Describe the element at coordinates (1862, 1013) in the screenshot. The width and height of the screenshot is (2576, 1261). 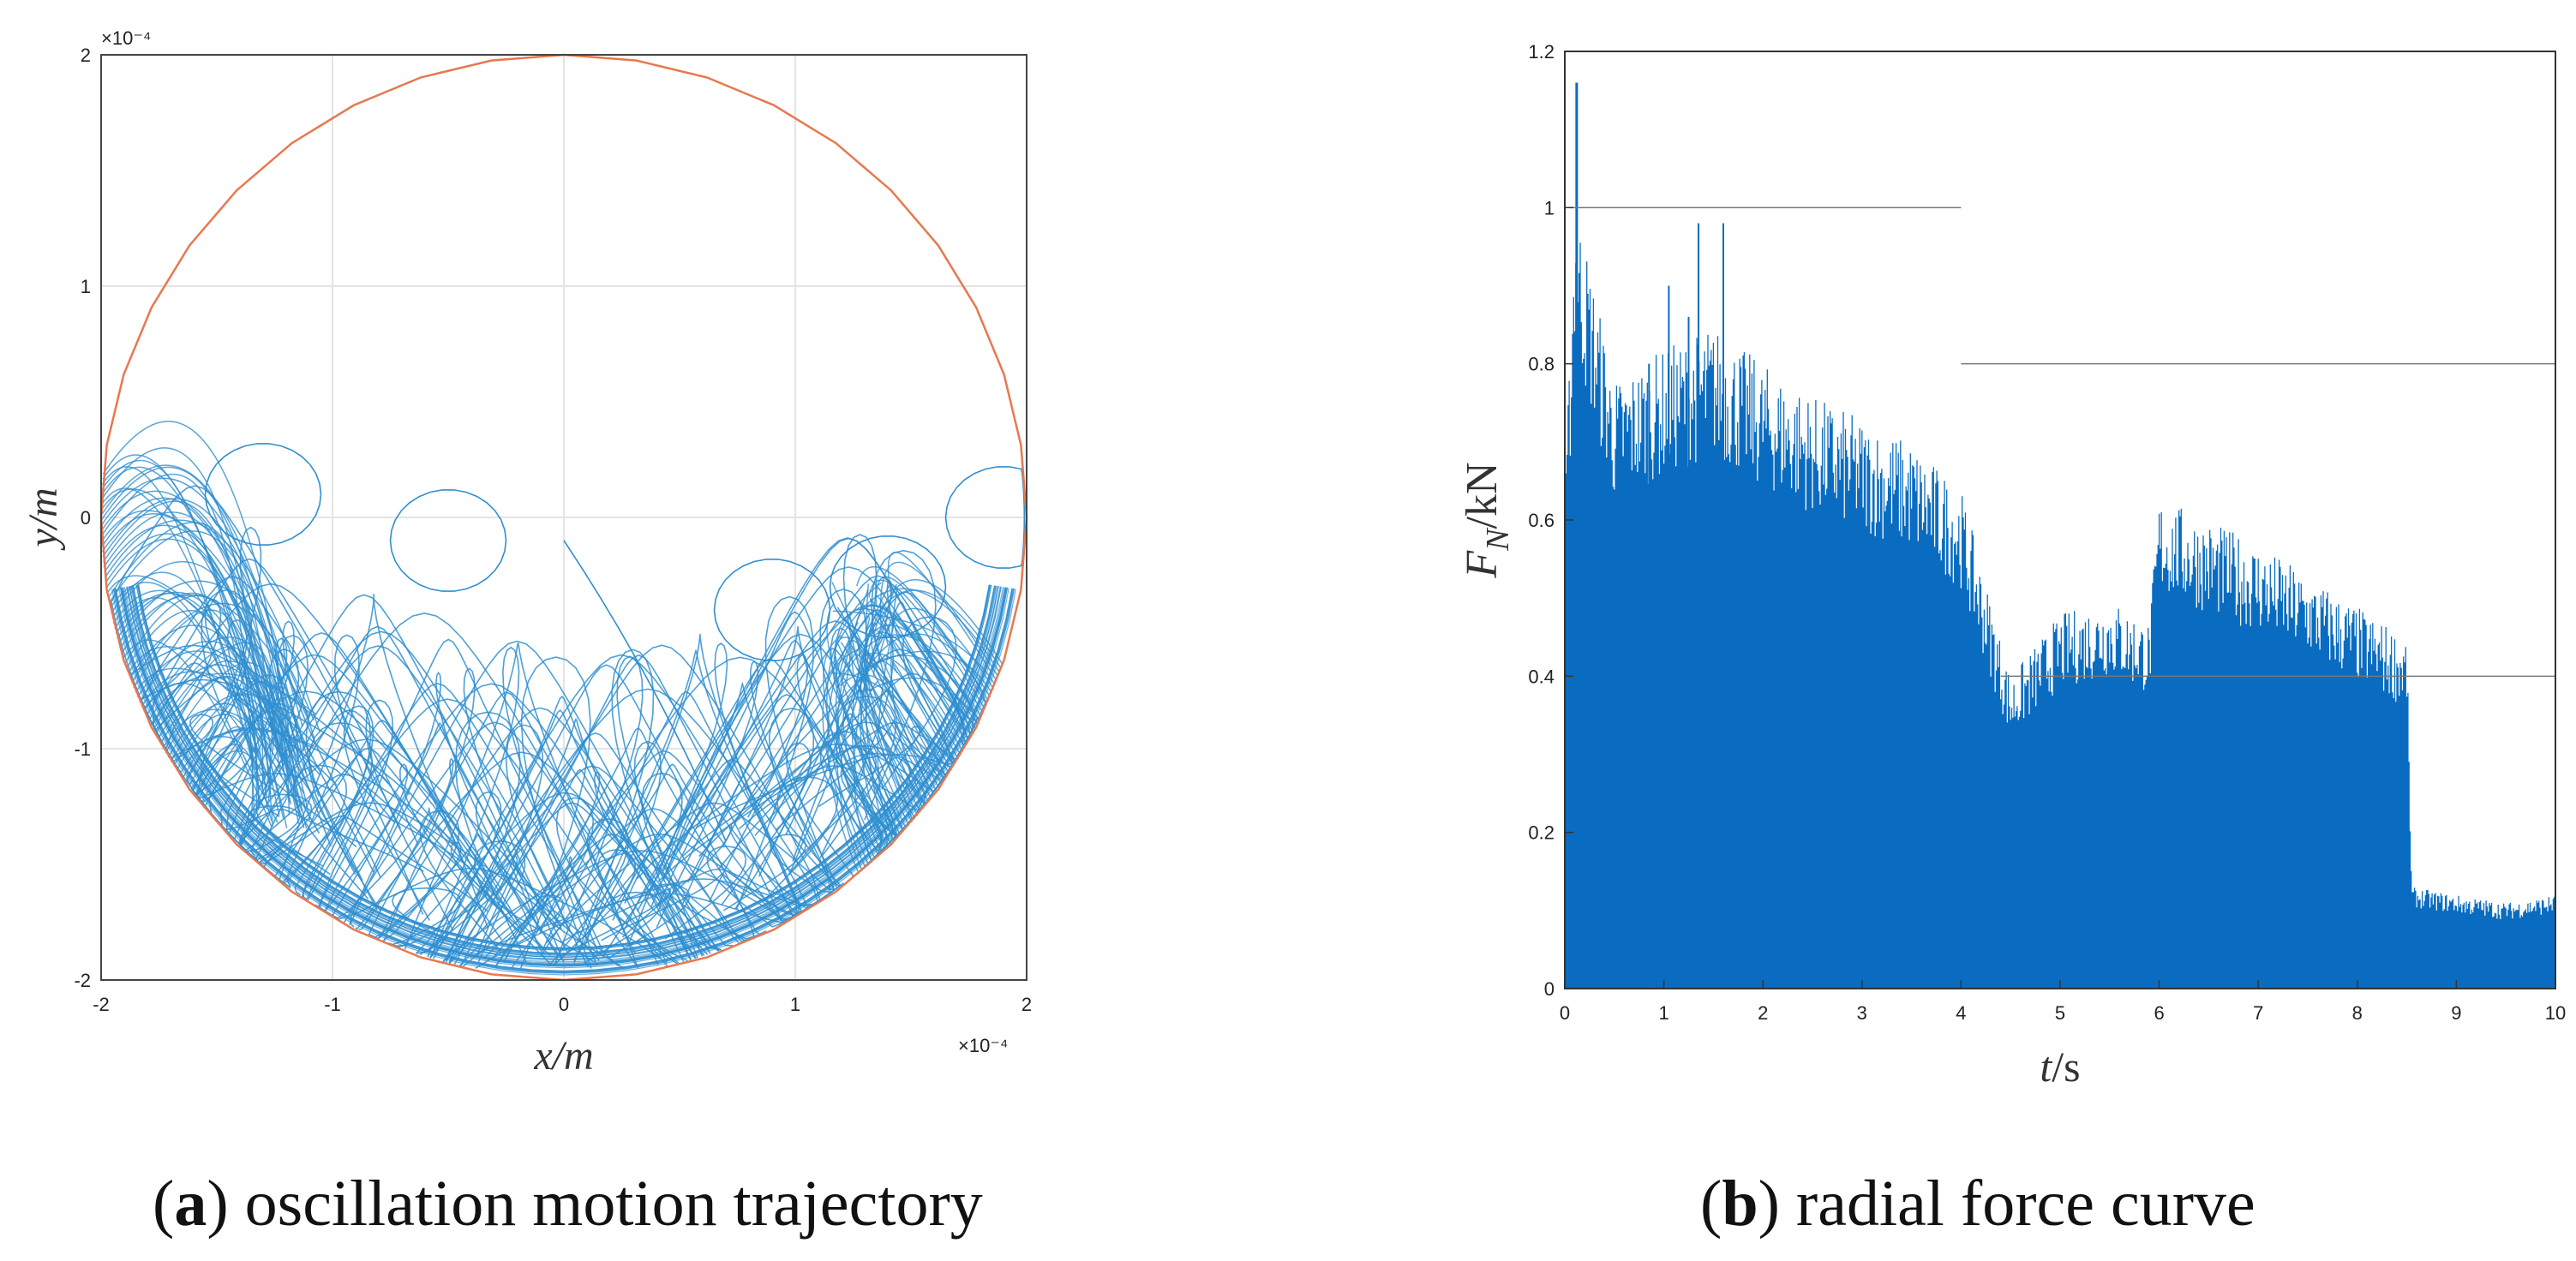
I see `panel-b-x-tick-label: 3` at that location.